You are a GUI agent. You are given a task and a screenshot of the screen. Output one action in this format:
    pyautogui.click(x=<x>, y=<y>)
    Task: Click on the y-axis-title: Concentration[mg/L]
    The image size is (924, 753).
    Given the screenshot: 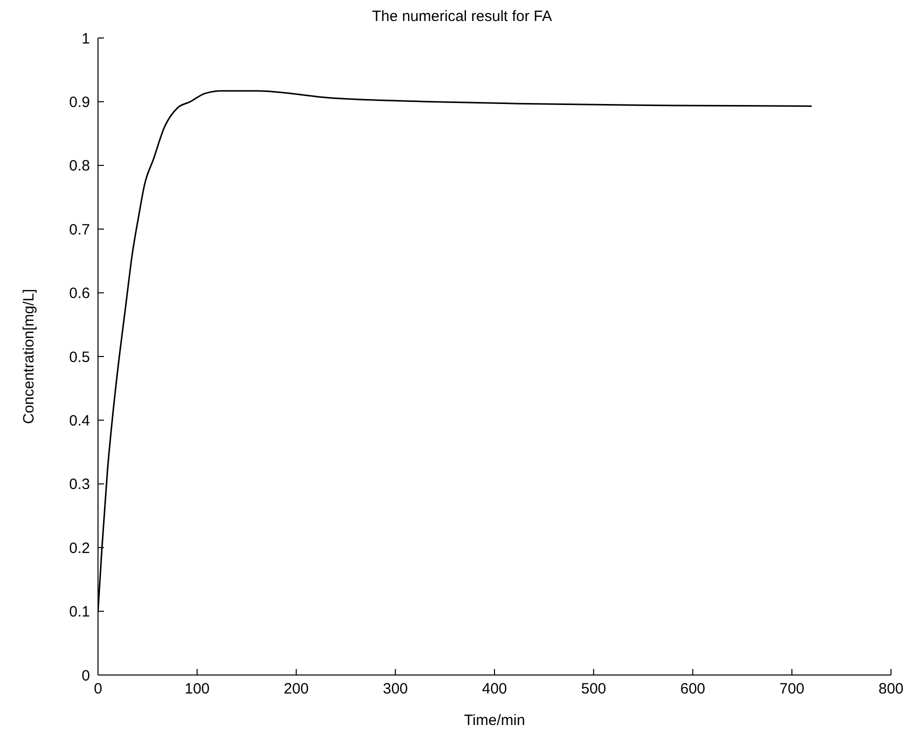 What is the action you would take?
    pyautogui.click(x=29, y=356)
    